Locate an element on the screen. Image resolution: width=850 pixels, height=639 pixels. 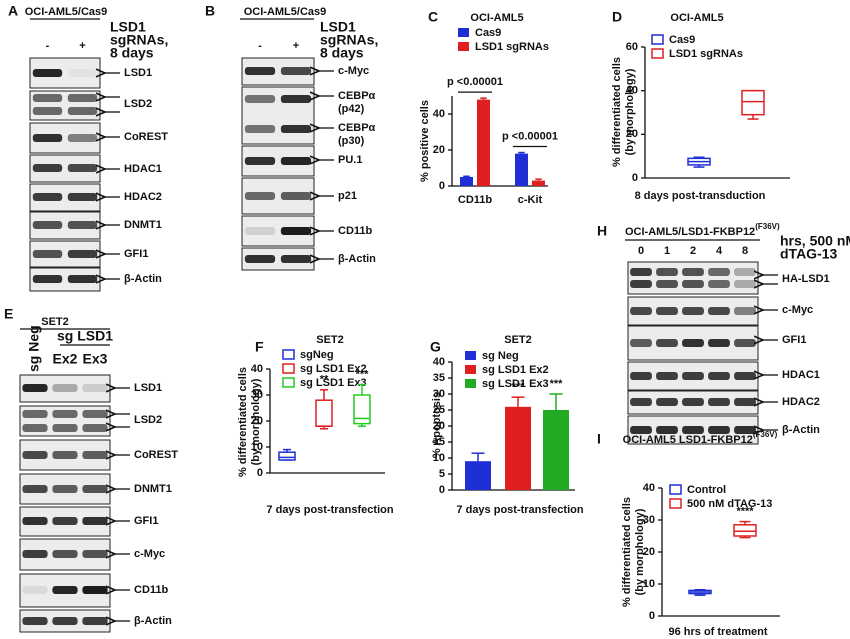
band-label: HDAC2 is located at coordinates (801, 402).